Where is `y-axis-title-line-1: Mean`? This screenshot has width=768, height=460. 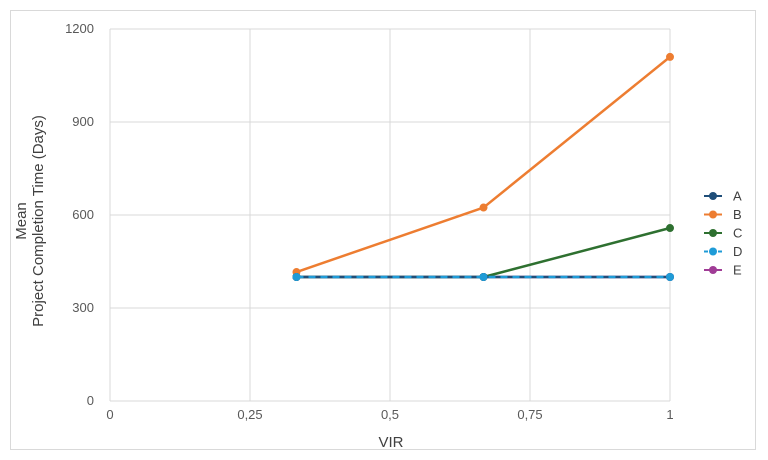 y-axis-title-line-1: Mean is located at coordinates (21, 221).